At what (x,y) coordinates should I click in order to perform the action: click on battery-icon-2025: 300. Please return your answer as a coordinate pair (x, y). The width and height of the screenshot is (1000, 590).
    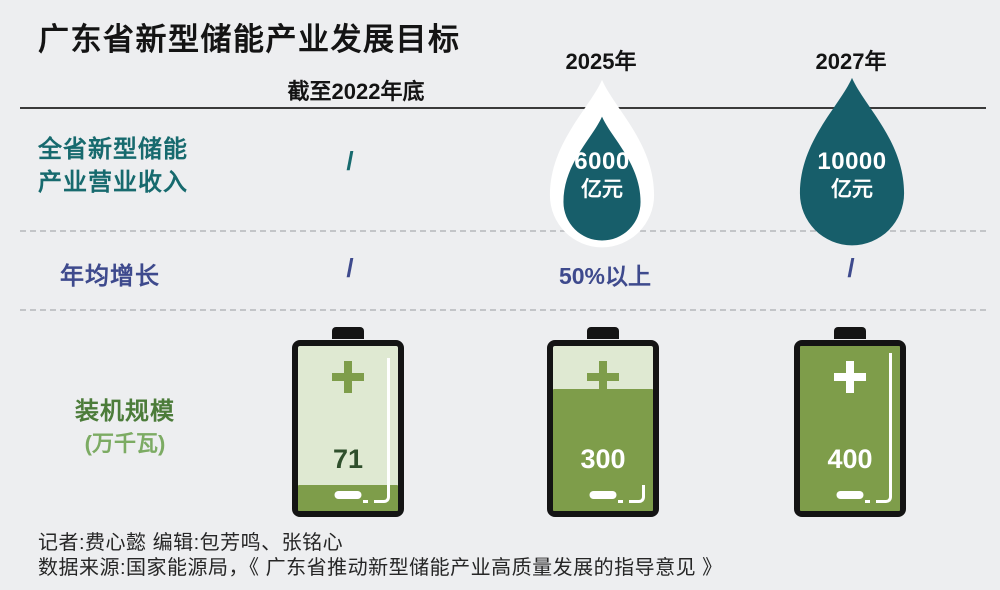
    Looking at the image, I should click on (603, 422).